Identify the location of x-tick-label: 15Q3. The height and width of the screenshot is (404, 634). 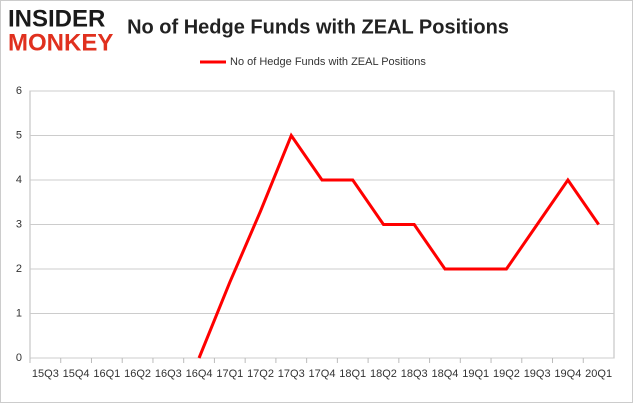
(45, 374).